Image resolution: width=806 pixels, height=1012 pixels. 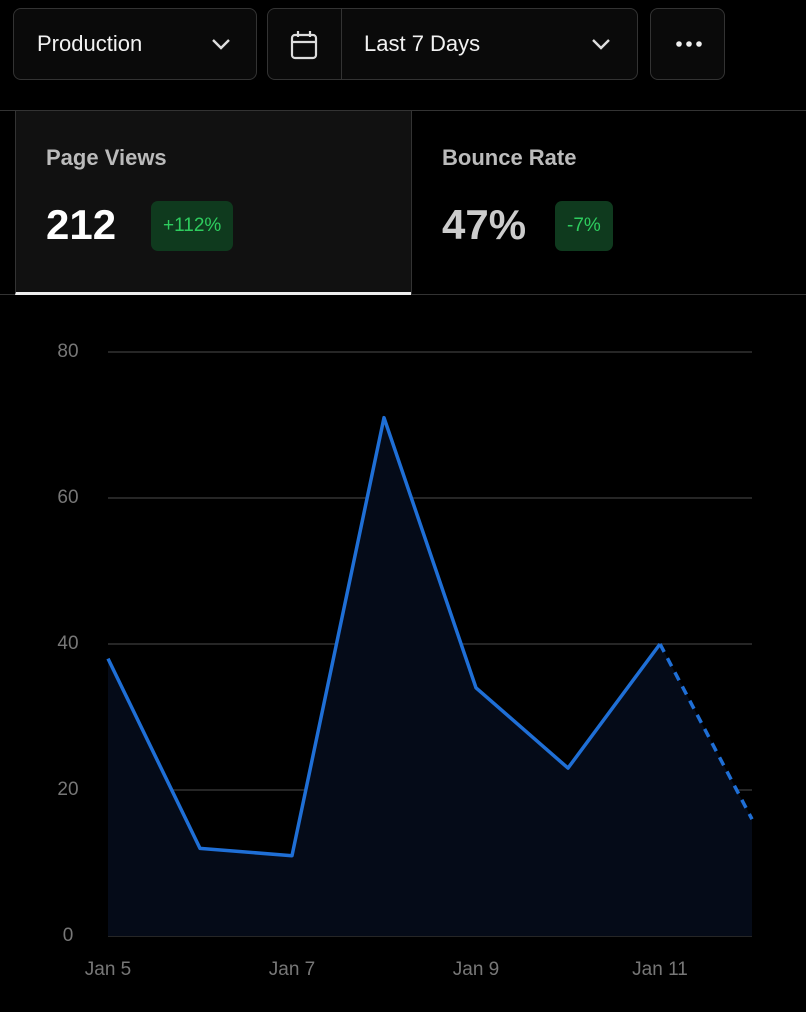 I want to click on metric-value: 212, so click(x=81, y=224).